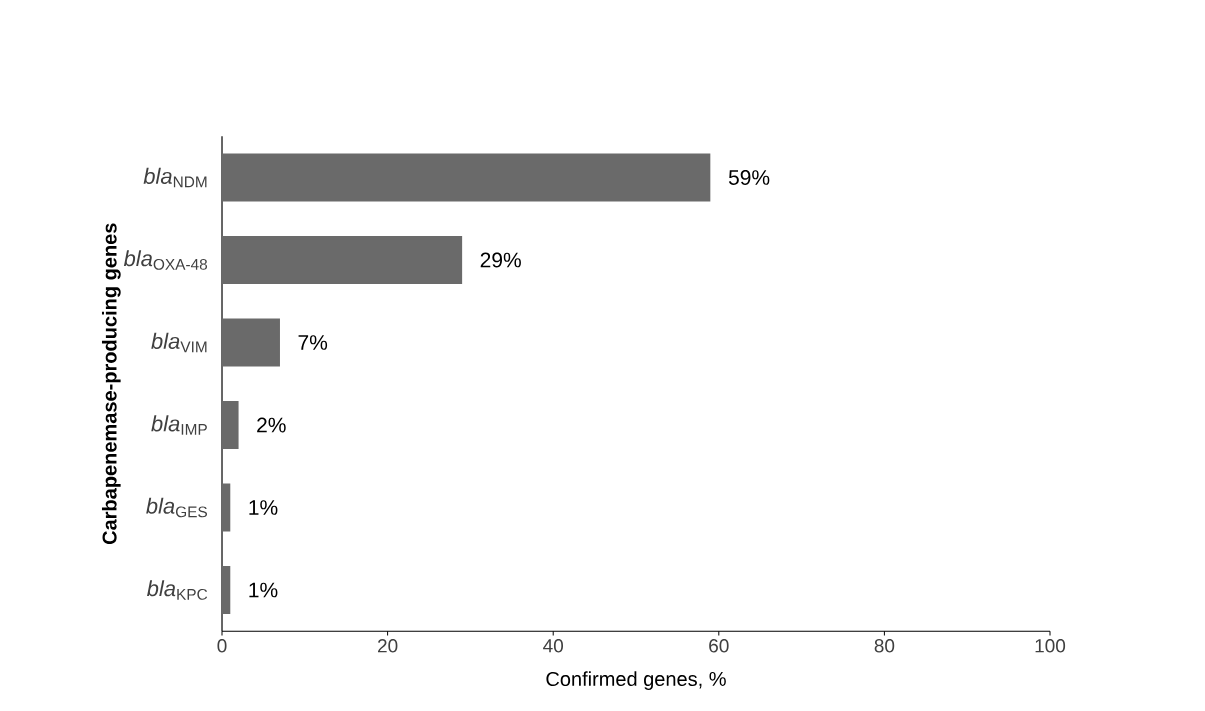 This screenshot has width=1205, height=711. I want to click on x-tick-label: 100, so click(1050, 646).